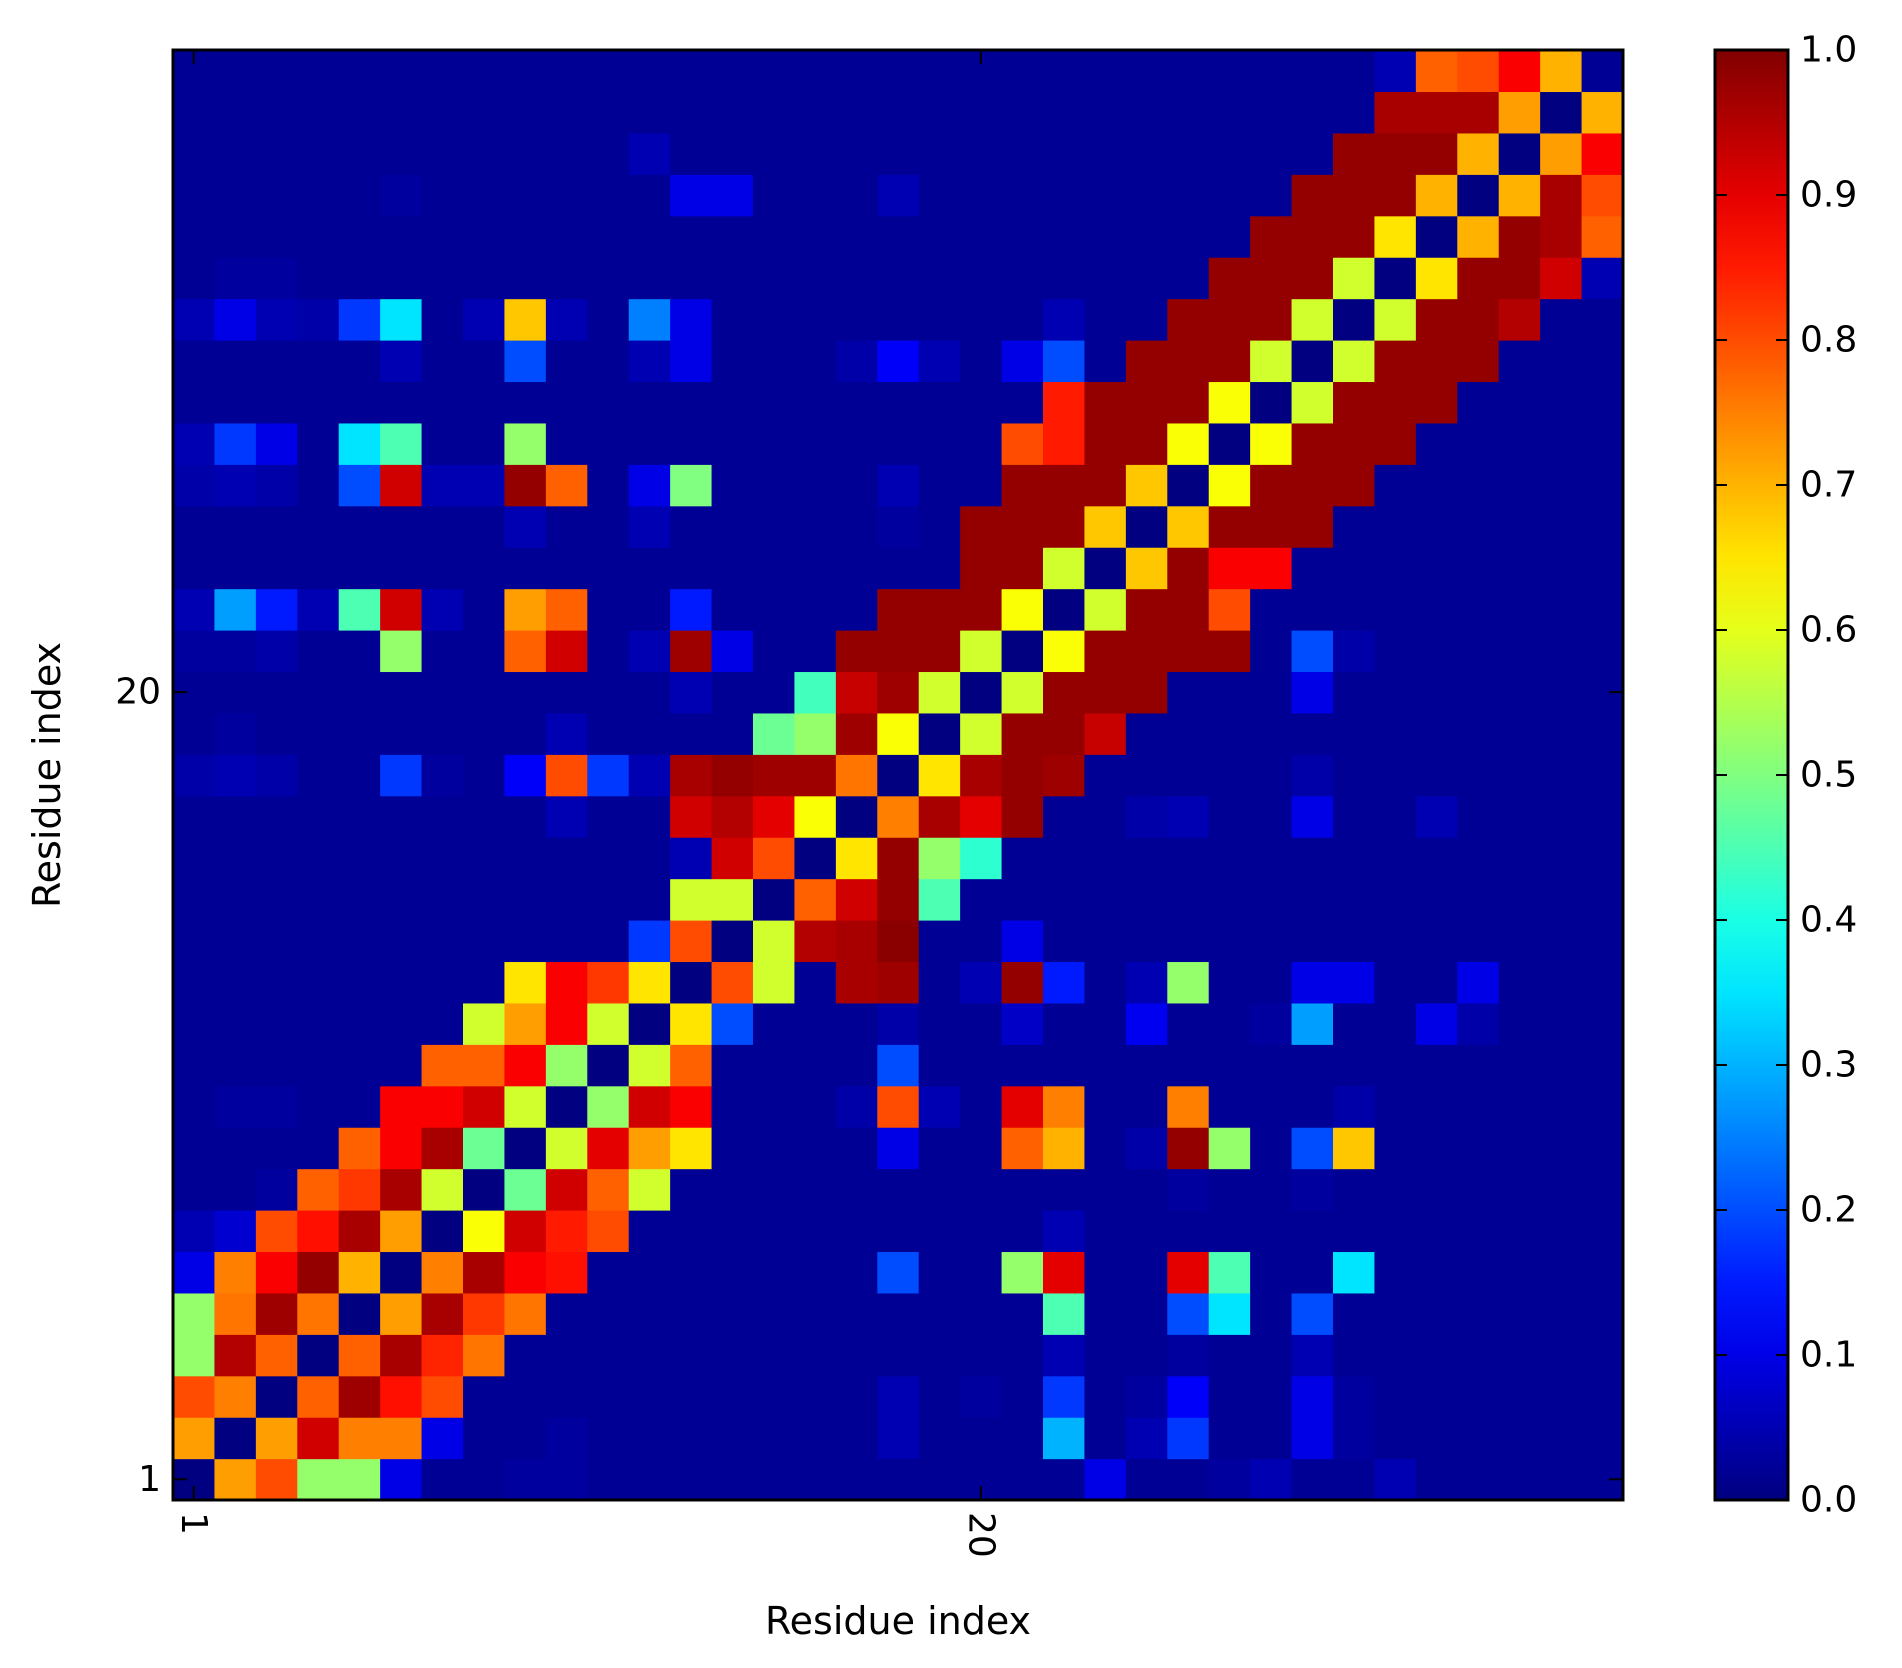  Describe the element at coordinates (1828, 775) in the screenshot. I see `colorbar-tick-label: 0.5` at that location.